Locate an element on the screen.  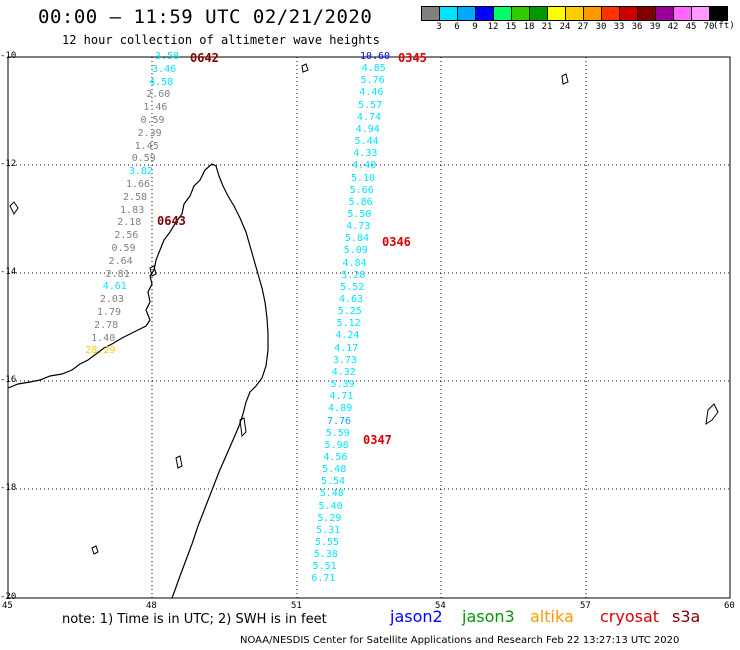
satellite-legend-jason3: jason3 is located at coordinates (488, 616).